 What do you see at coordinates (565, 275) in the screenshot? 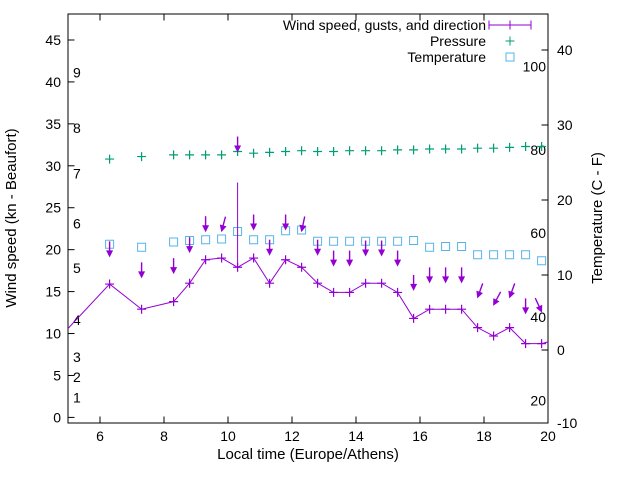
I see `right-tick-label: 10` at bounding box center [565, 275].